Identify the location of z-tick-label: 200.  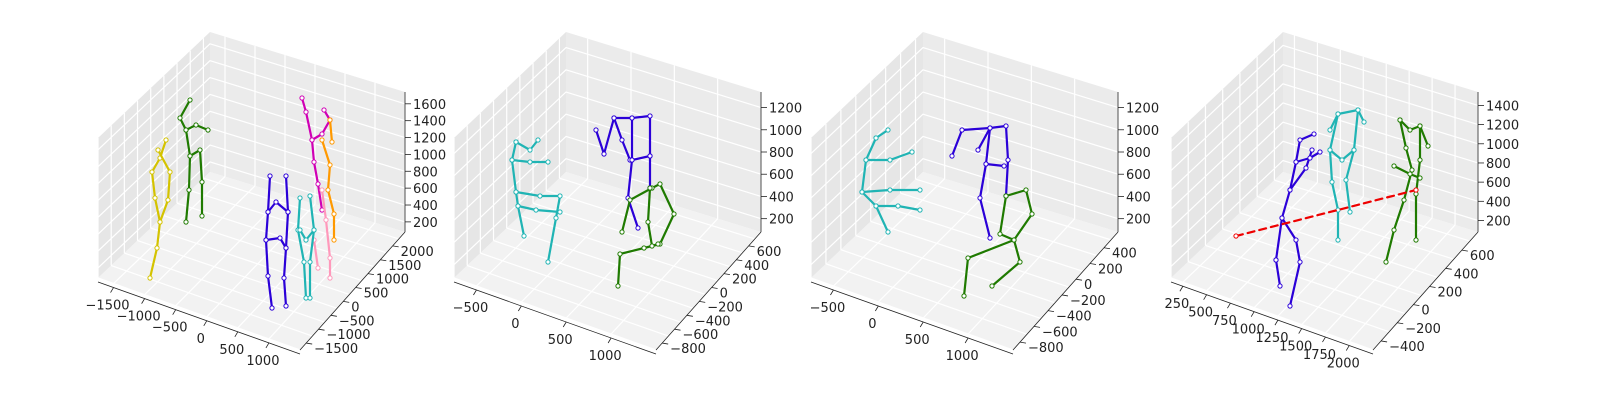
(781, 220).